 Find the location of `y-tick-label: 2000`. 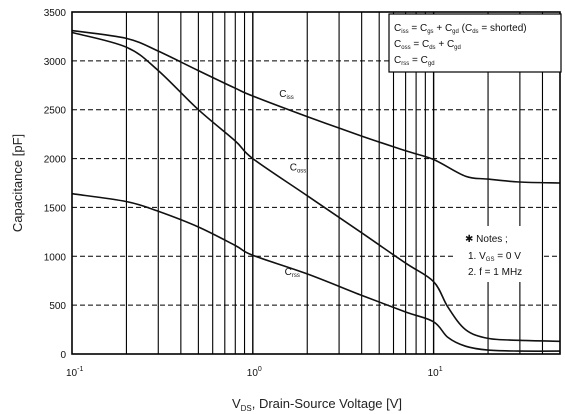

y-tick-label: 2000 is located at coordinates (55, 160).